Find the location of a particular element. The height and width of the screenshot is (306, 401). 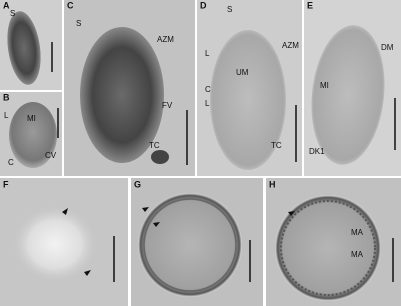

panel-e: E DM MI DK1 is located at coordinates (352, 88).